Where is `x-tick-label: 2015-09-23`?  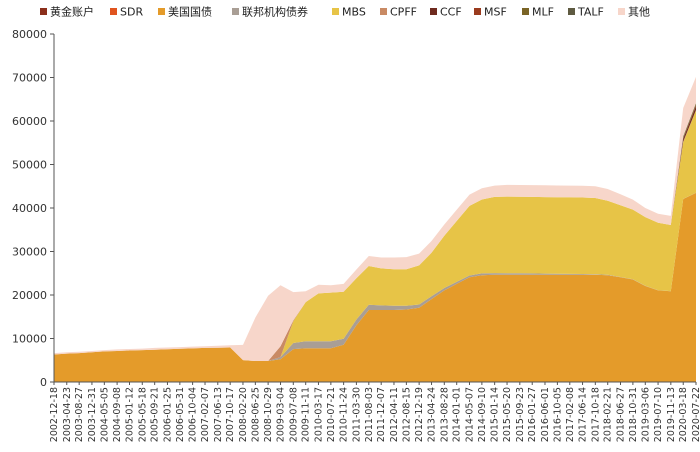 x-tick-label: 2015-09-23 is located at coordinates (520, 414).